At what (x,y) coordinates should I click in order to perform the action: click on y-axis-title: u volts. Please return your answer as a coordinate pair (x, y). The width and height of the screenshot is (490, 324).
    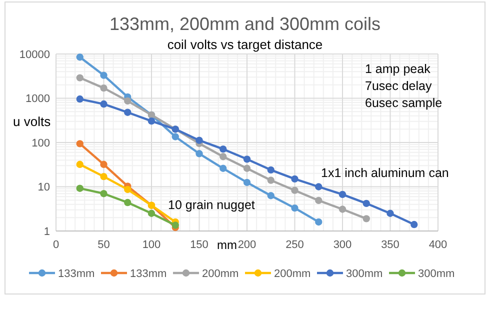
    Looking at the image, I should click on (32, 121).